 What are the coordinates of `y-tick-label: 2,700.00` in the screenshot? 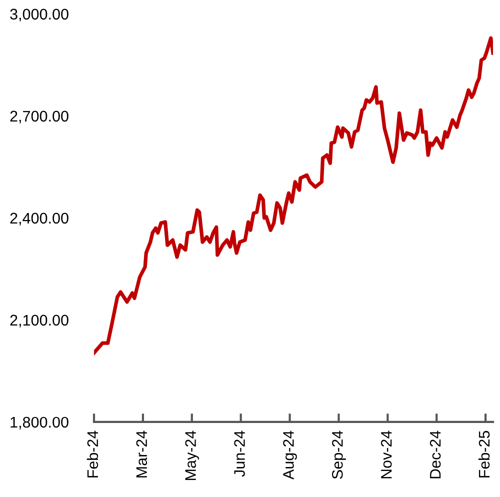 It's located at (39, 117).